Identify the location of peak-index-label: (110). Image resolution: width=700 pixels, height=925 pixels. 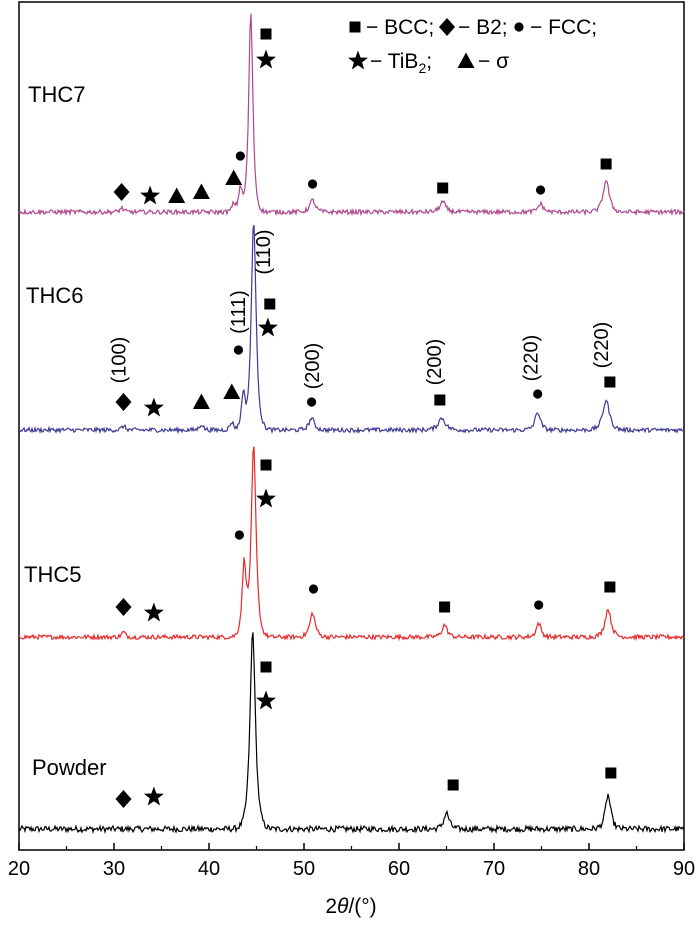
(264, 251).